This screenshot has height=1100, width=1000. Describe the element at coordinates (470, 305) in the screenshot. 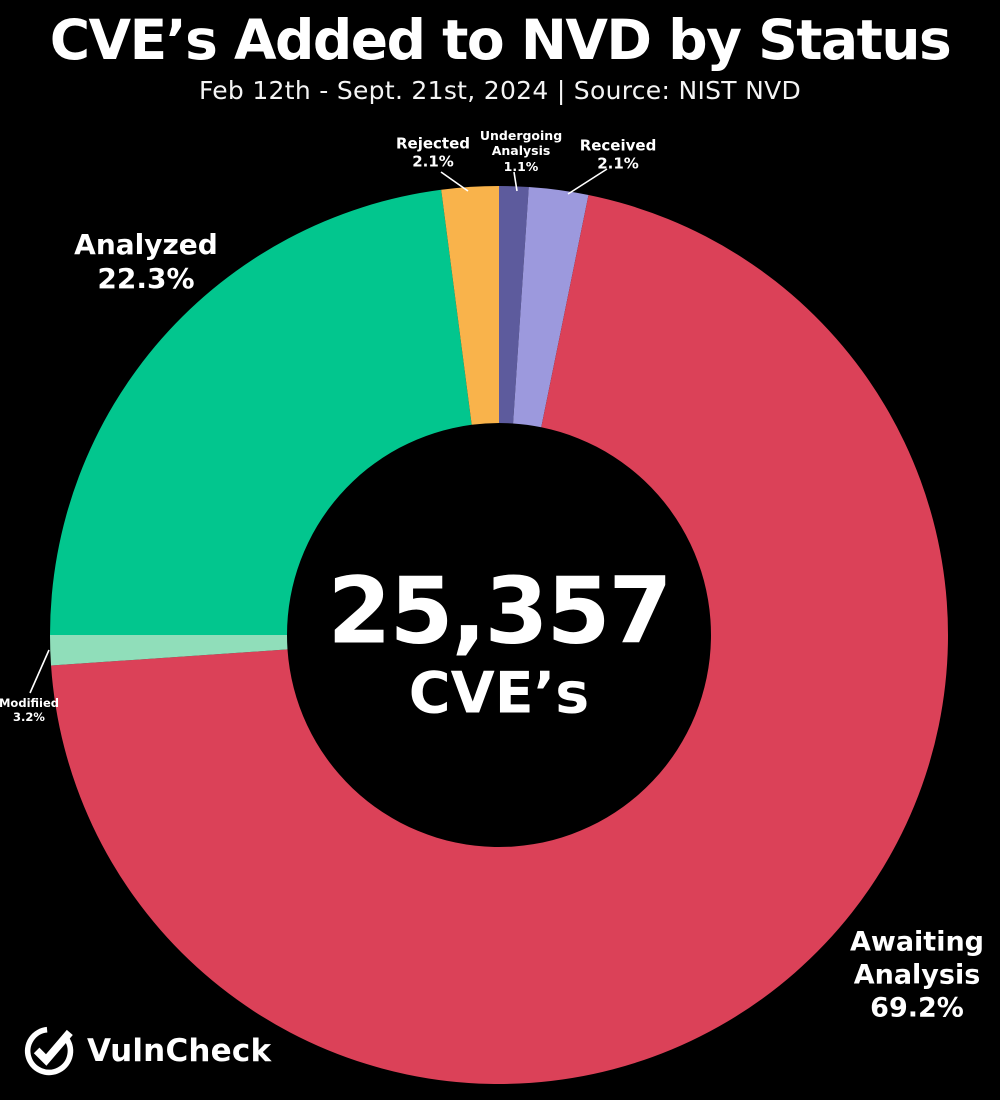

I see `donut-slice-rejected` at that location.